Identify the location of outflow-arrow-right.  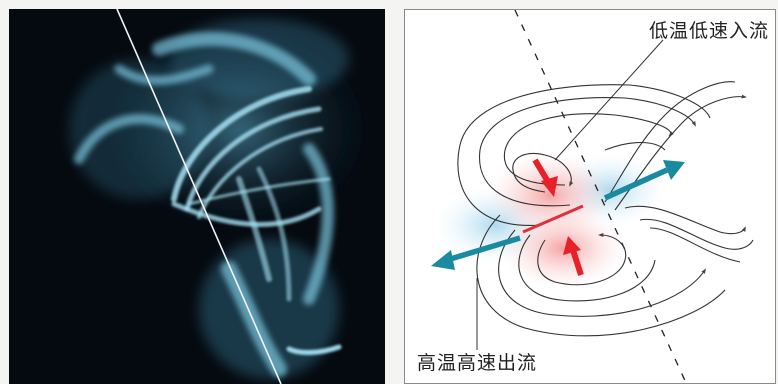
(636, 184).